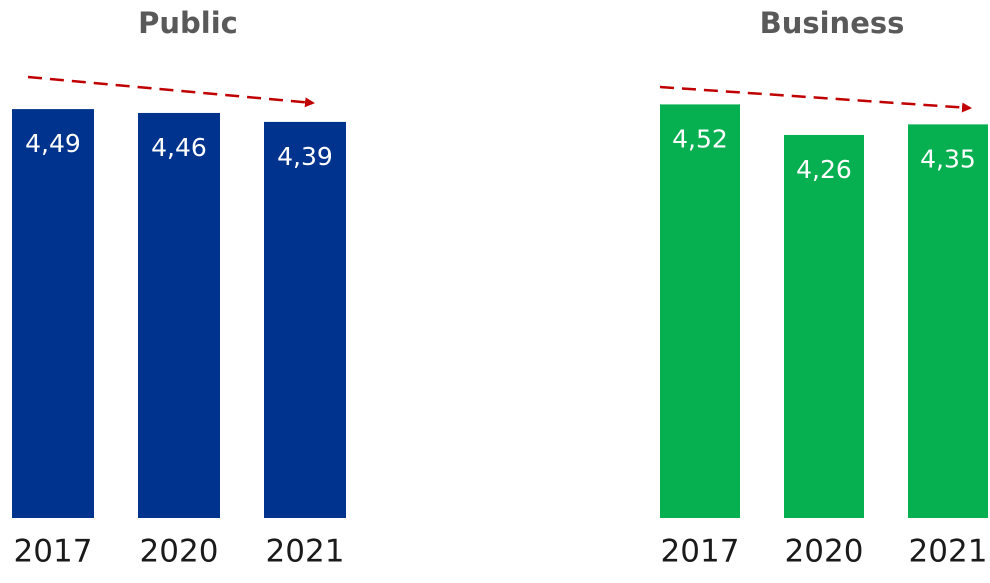  What do you see at coordinates (305, 156) in the screenshot?
I see `value-label: 4,39` at bounding box center [305, 156].